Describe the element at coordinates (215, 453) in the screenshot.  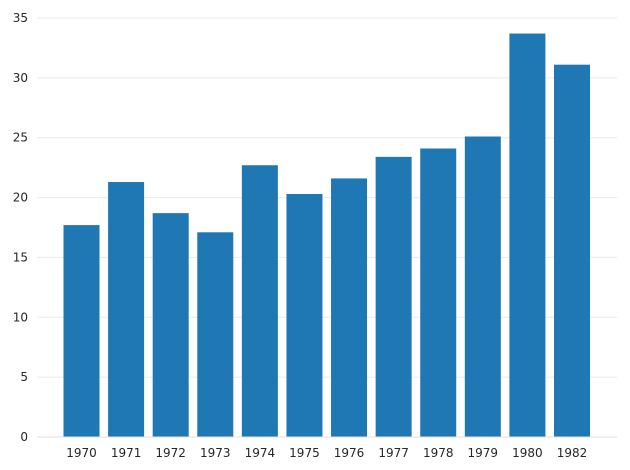
I see `x-tick-label: 1973` at that location.